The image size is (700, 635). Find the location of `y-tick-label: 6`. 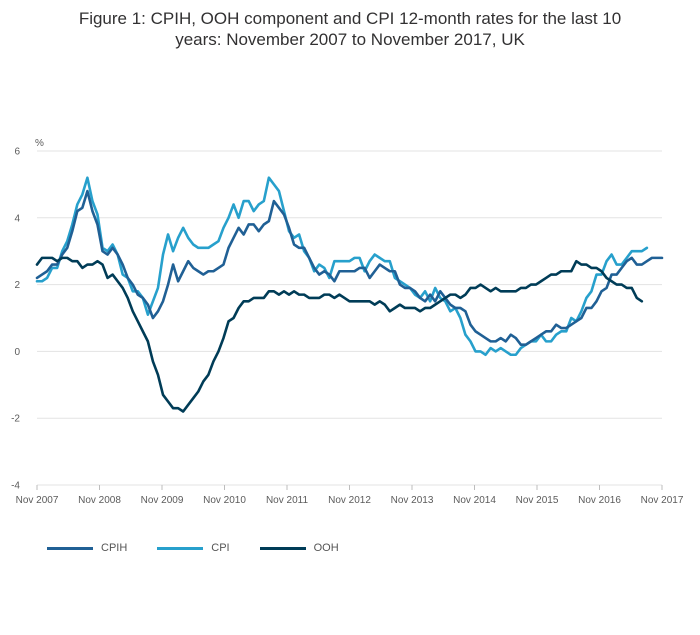

y-tick-label: 6 is located at coordinates (17, 152).